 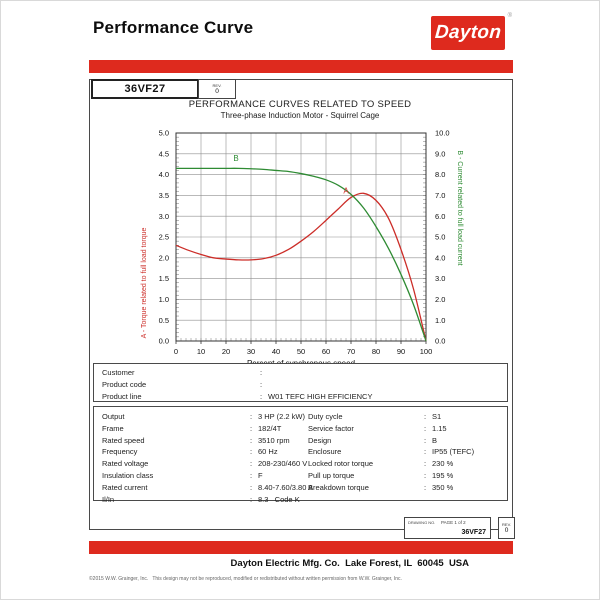 I want to click on field-value: 3 HP (2.2 kW), so click(x=281, y=416).